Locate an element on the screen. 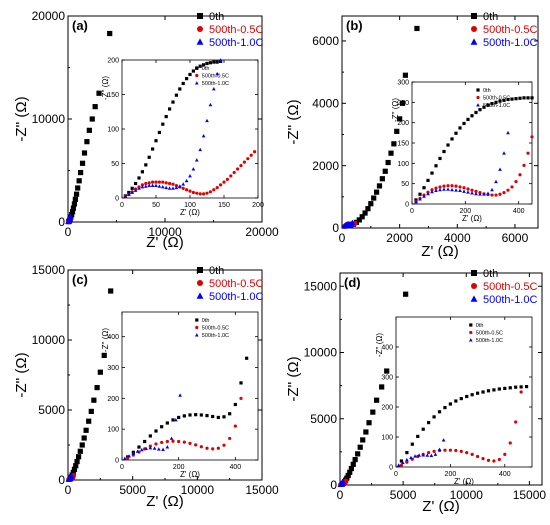 The image size is (550, 525). x-tick-label: 0 is located at coordinates (68, 232).